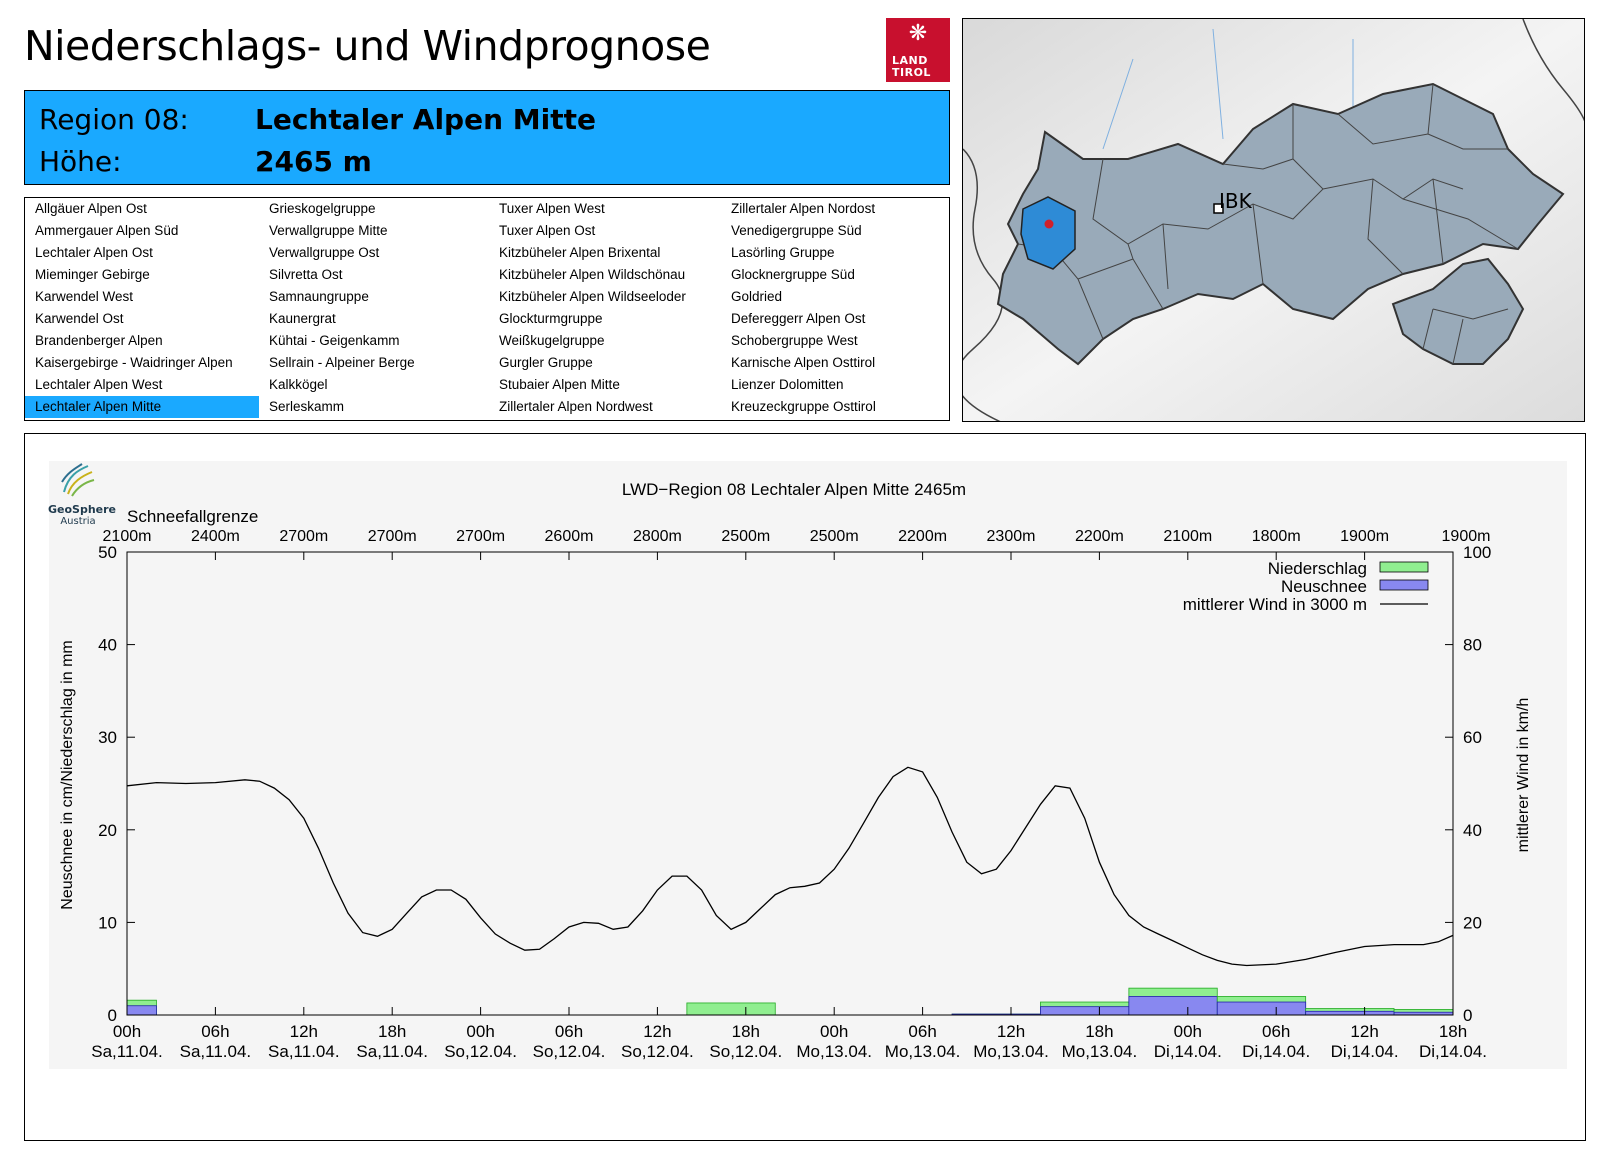  I want to click on y-tick-label-right: 100, so click(1477, 552).